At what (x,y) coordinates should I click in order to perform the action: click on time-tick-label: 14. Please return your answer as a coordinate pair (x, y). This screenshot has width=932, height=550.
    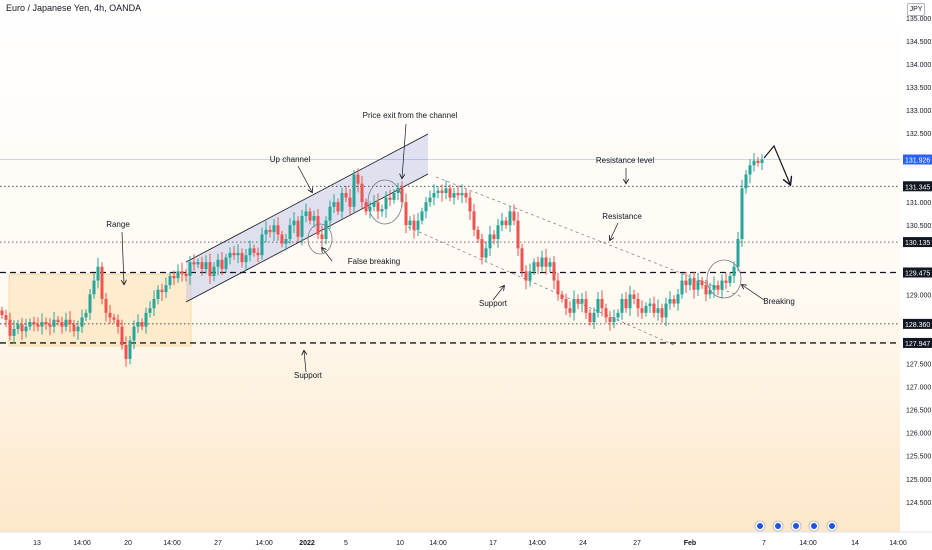
    Looking at the image, I should click on (855, 543).